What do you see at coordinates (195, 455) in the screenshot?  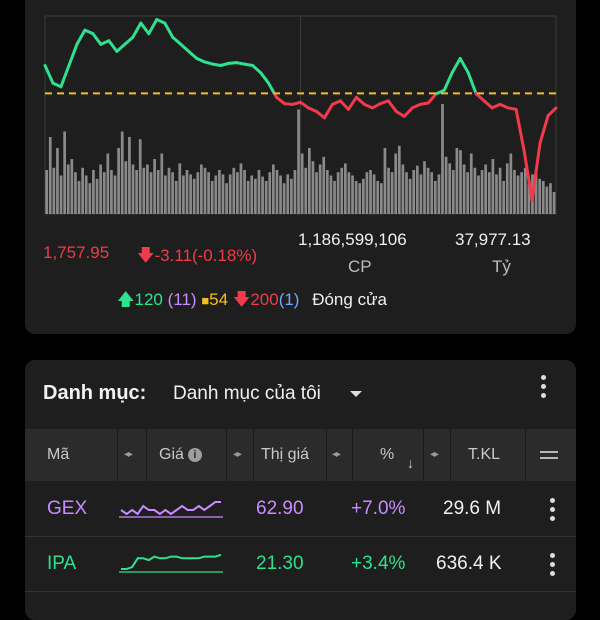 I see `info-icon: i` at bounding box center [195, 455].